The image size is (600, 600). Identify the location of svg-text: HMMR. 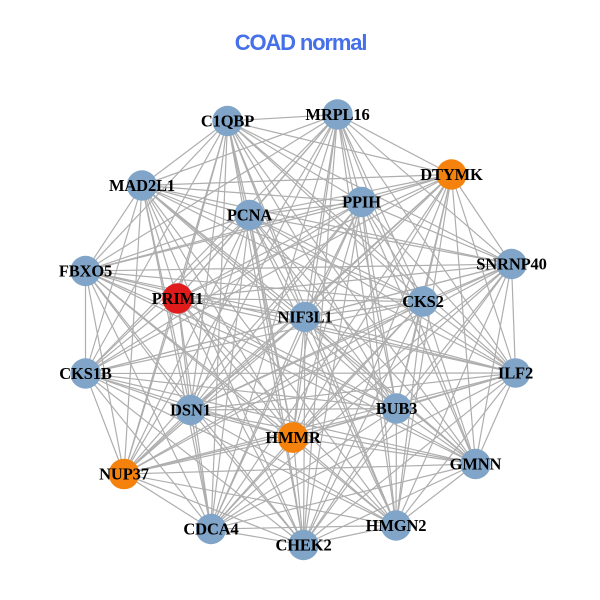
(293, 437).